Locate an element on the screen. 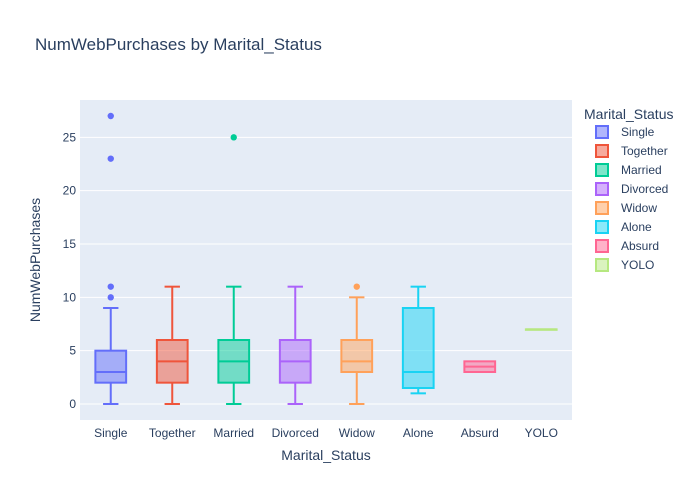 This screenshot has height=500, width=700. y-tick-labels: 0 5 10 15 20 25 is located at coordinates (70, 270).